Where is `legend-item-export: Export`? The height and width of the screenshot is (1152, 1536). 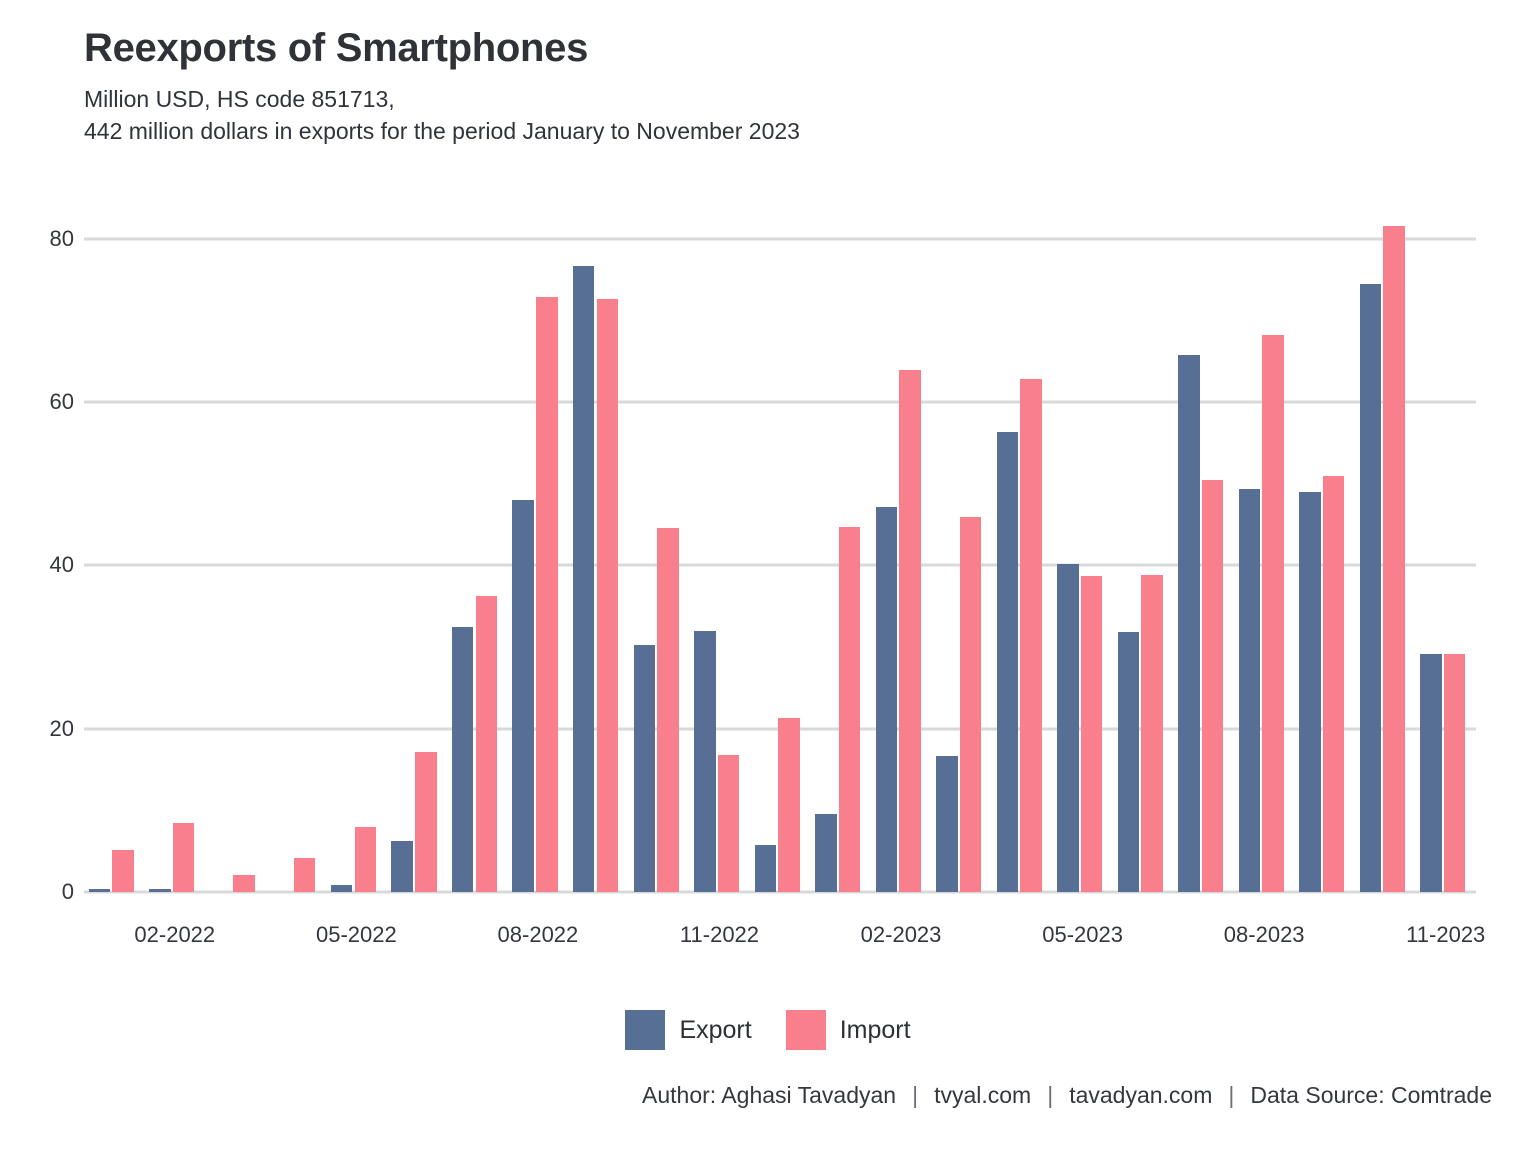
legend-item-export: Export is located at coordinates (688, 1030).